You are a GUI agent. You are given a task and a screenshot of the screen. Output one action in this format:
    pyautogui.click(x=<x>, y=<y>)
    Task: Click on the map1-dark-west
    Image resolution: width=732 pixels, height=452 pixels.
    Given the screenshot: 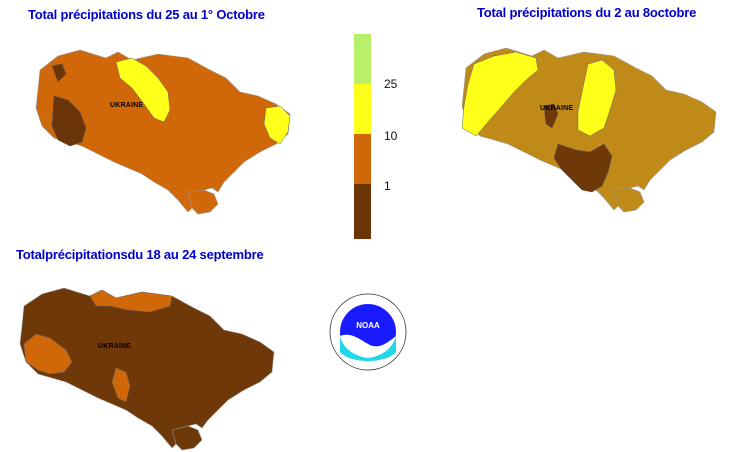 What is the action you would take?
    pyautogui.click(x=69, y=121)
    